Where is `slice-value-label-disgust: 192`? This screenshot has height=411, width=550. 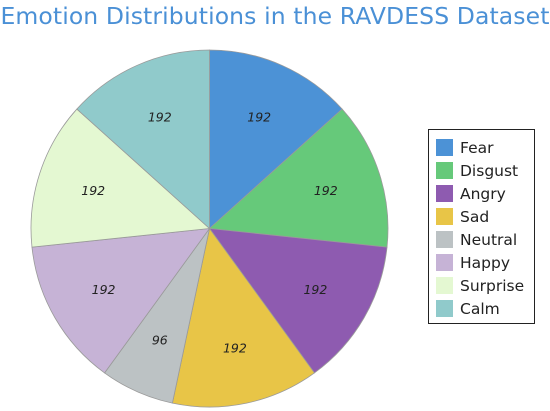 slice-value-label-disgust: 192 is located at coordinates (326, 190).